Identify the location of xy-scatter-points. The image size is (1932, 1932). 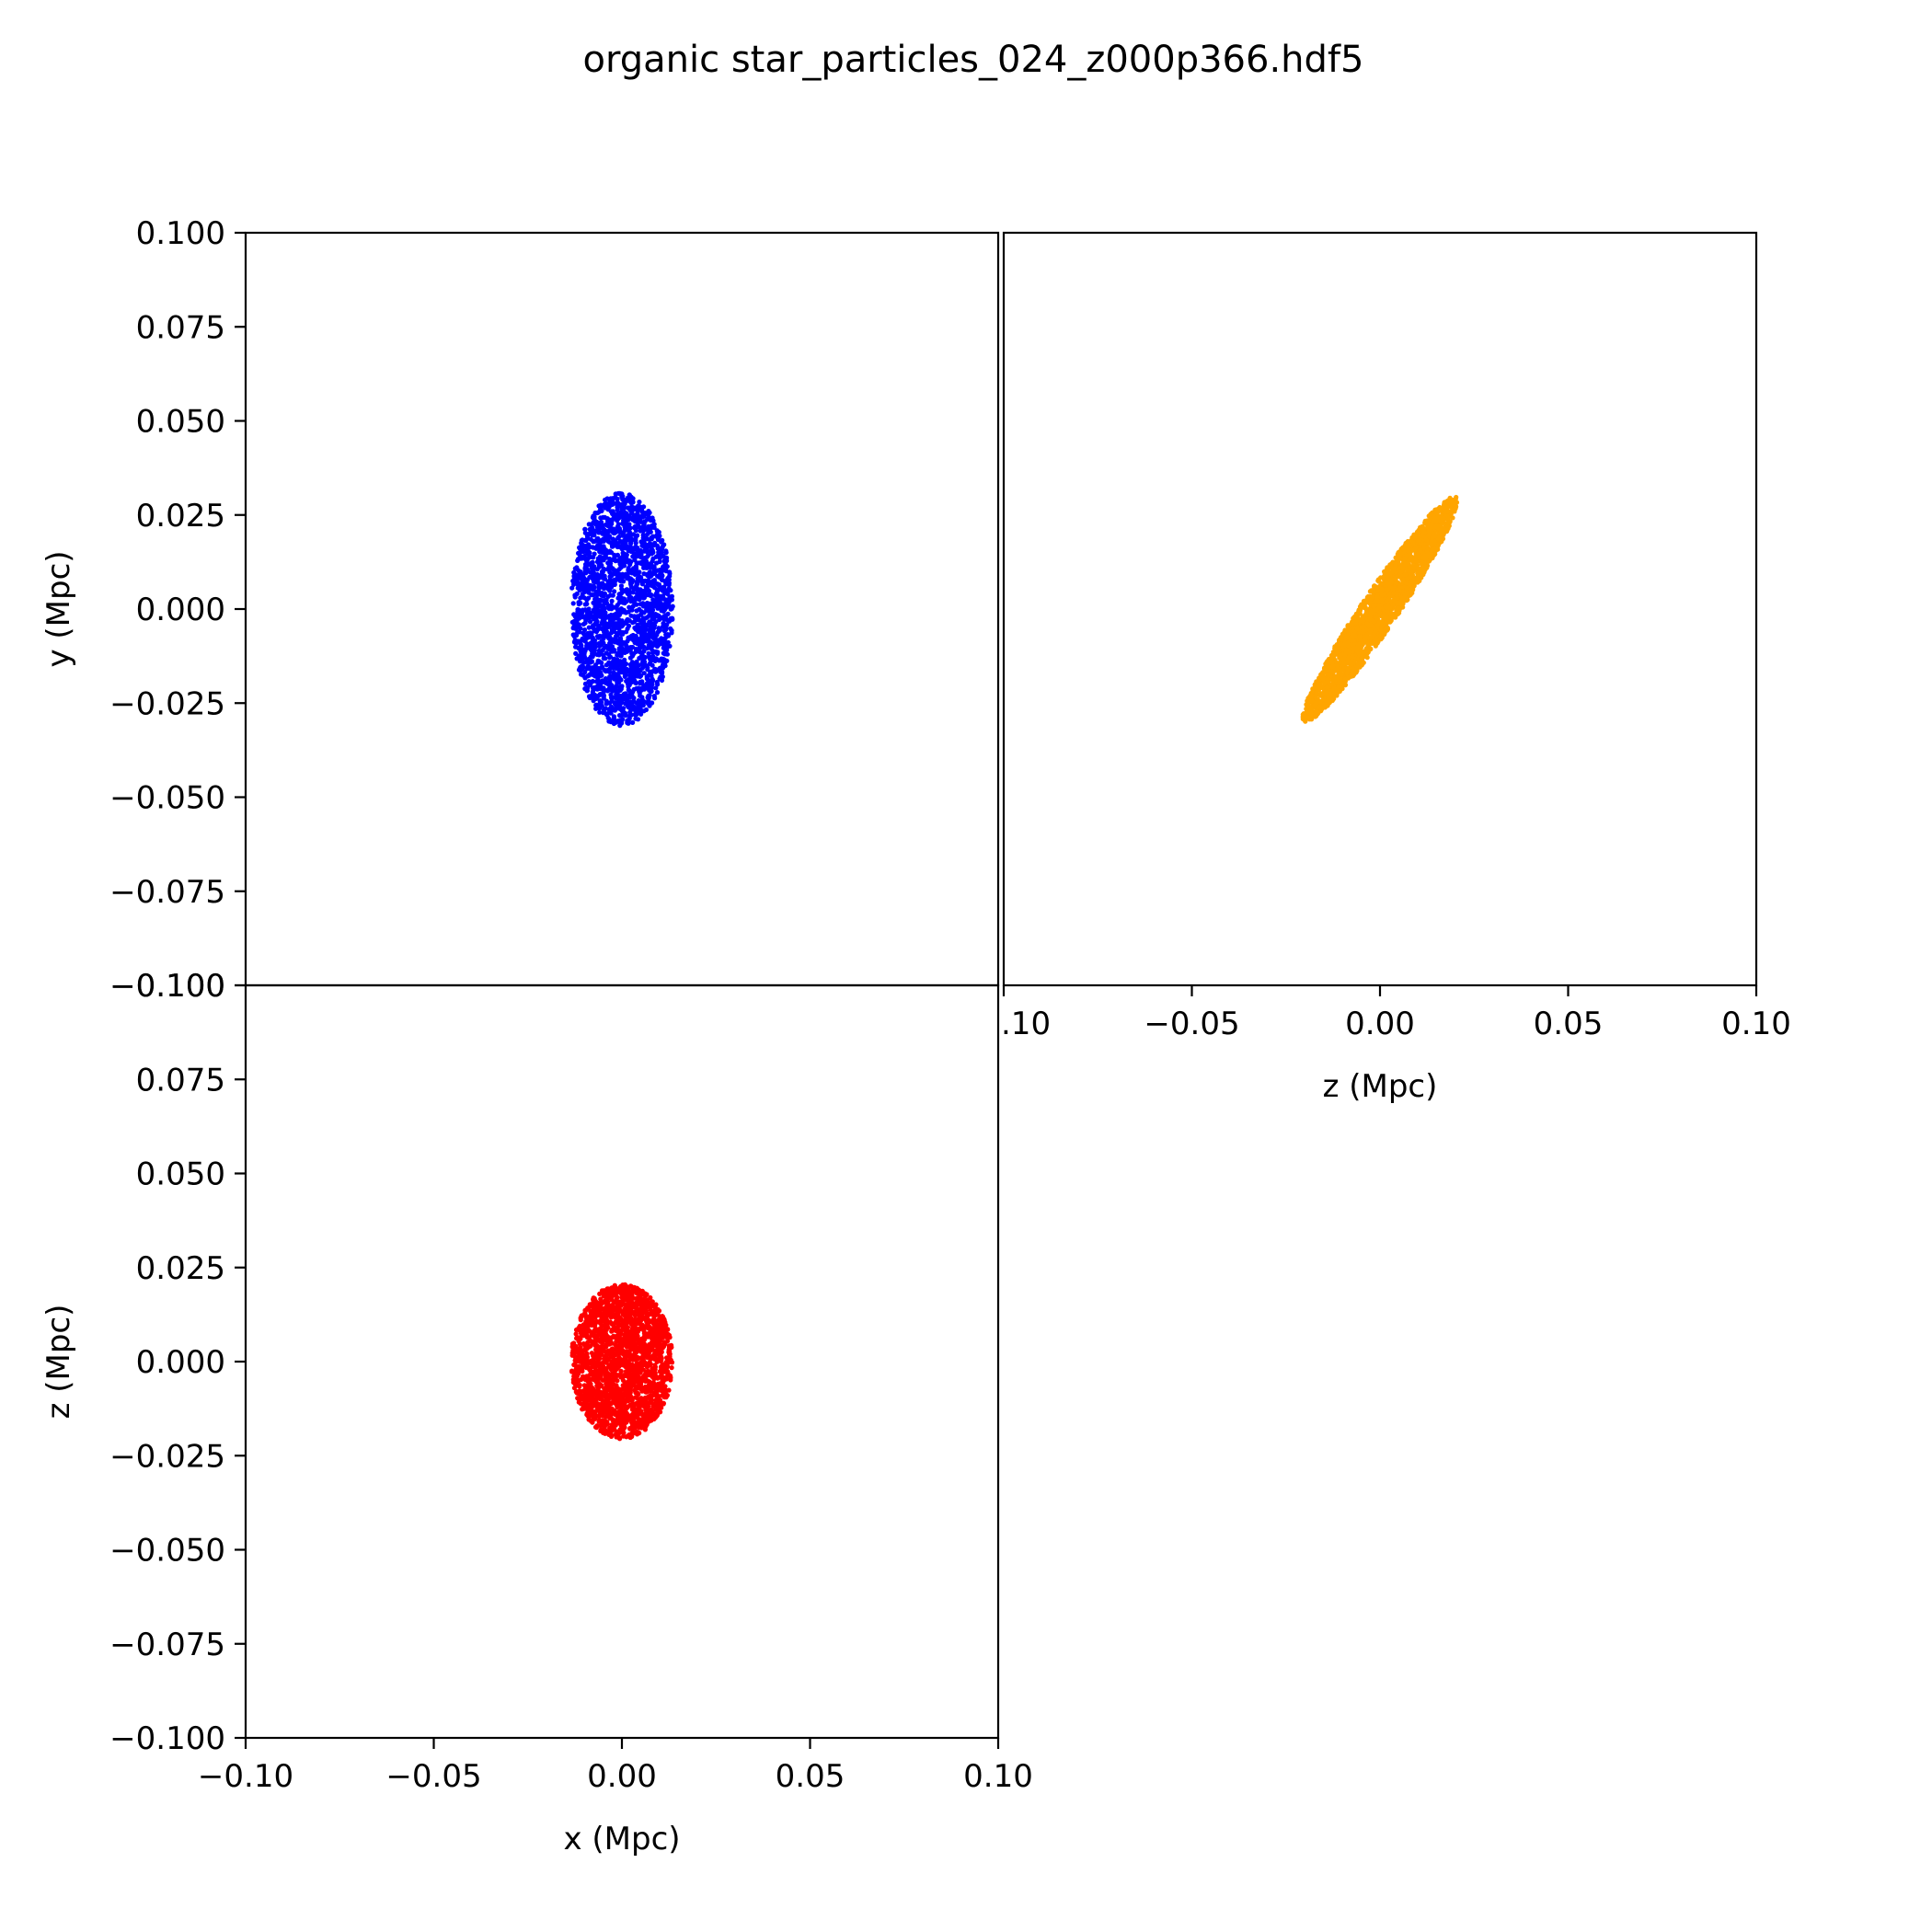
(622, 609).